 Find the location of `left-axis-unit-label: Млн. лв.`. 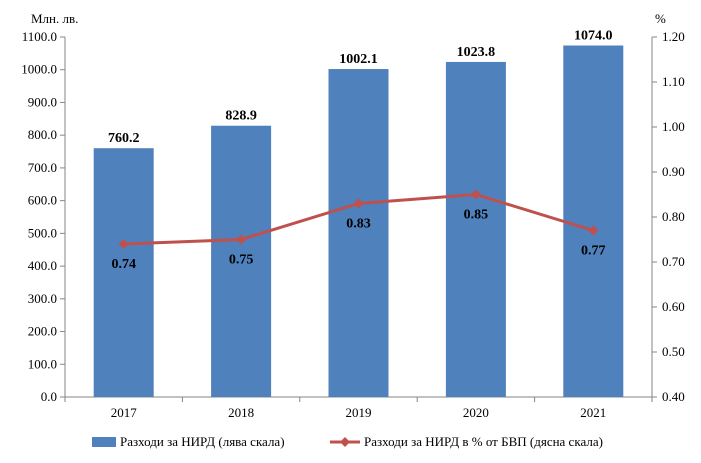

left-axis-unit-label: Млн. лв. is located at coordinates (54, 18).